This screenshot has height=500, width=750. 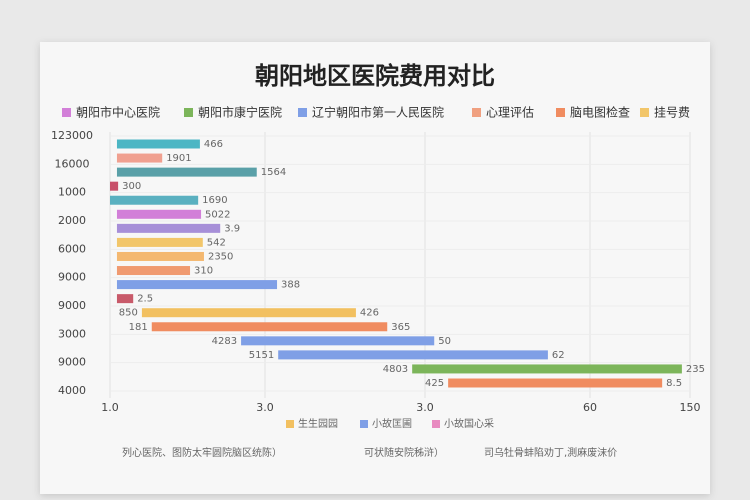 I want to click on bar-start-label: 4283, so click(x=224, y=341).